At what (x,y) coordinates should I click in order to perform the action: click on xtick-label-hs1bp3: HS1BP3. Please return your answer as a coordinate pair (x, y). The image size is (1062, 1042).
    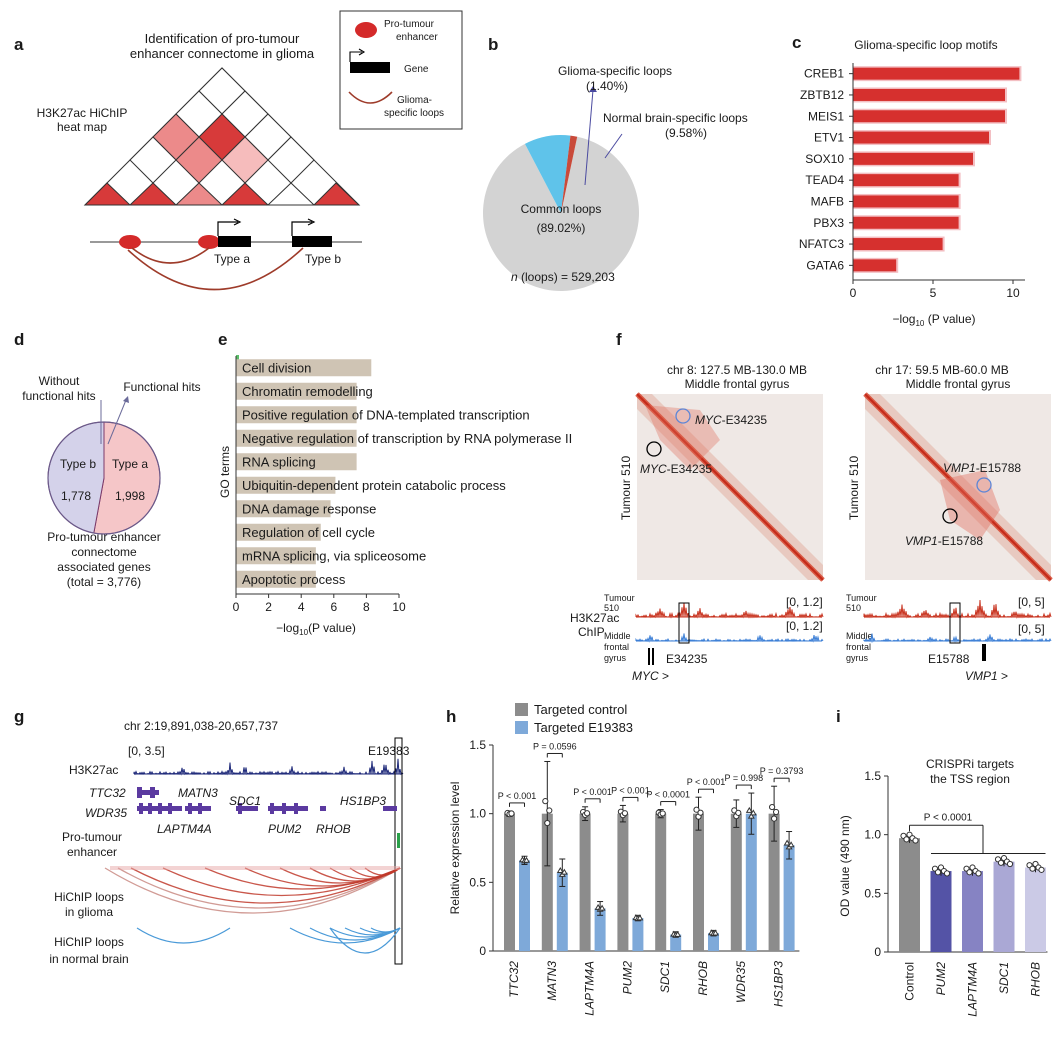
    Looking at the image, I should click on (779, 984).